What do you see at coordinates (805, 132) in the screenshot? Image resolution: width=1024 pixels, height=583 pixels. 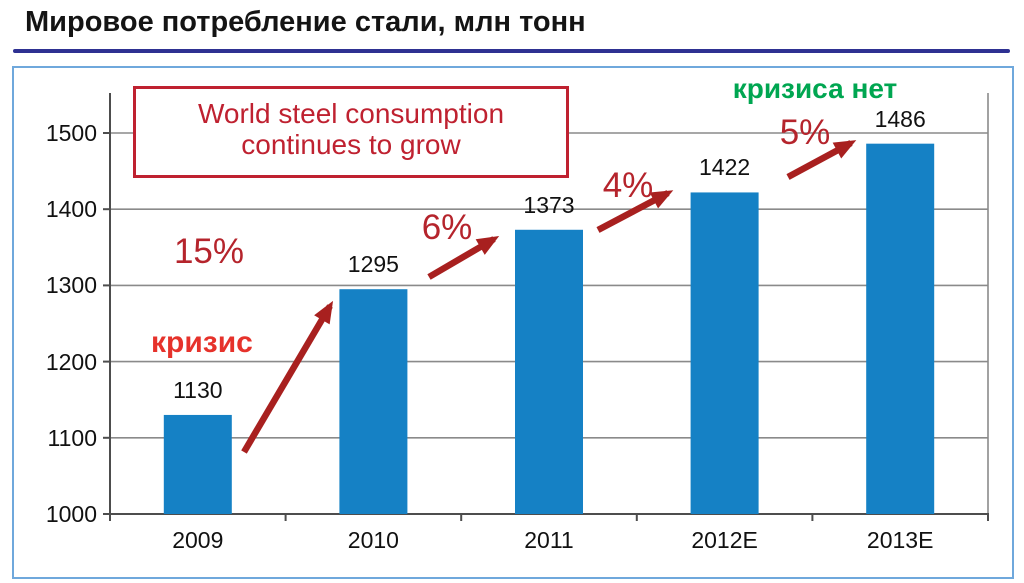 I see `growth-label-2012-2013: 5%` at bounding box center [805, 132].